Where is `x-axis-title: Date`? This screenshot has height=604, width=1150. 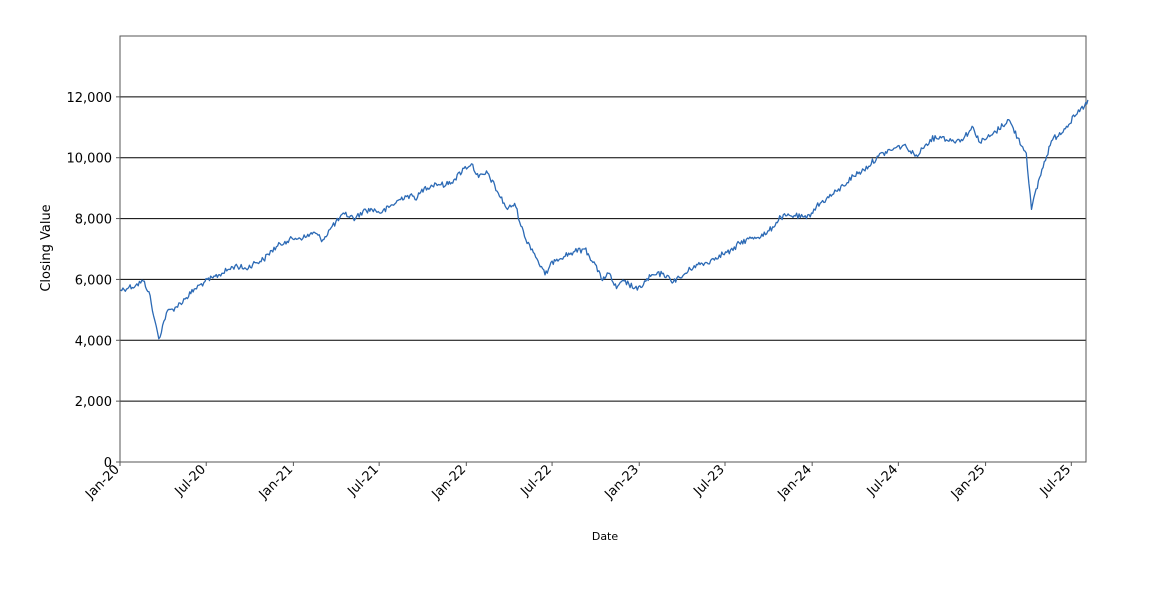
x-axis-title: Date is located at coordinates (605, 536).